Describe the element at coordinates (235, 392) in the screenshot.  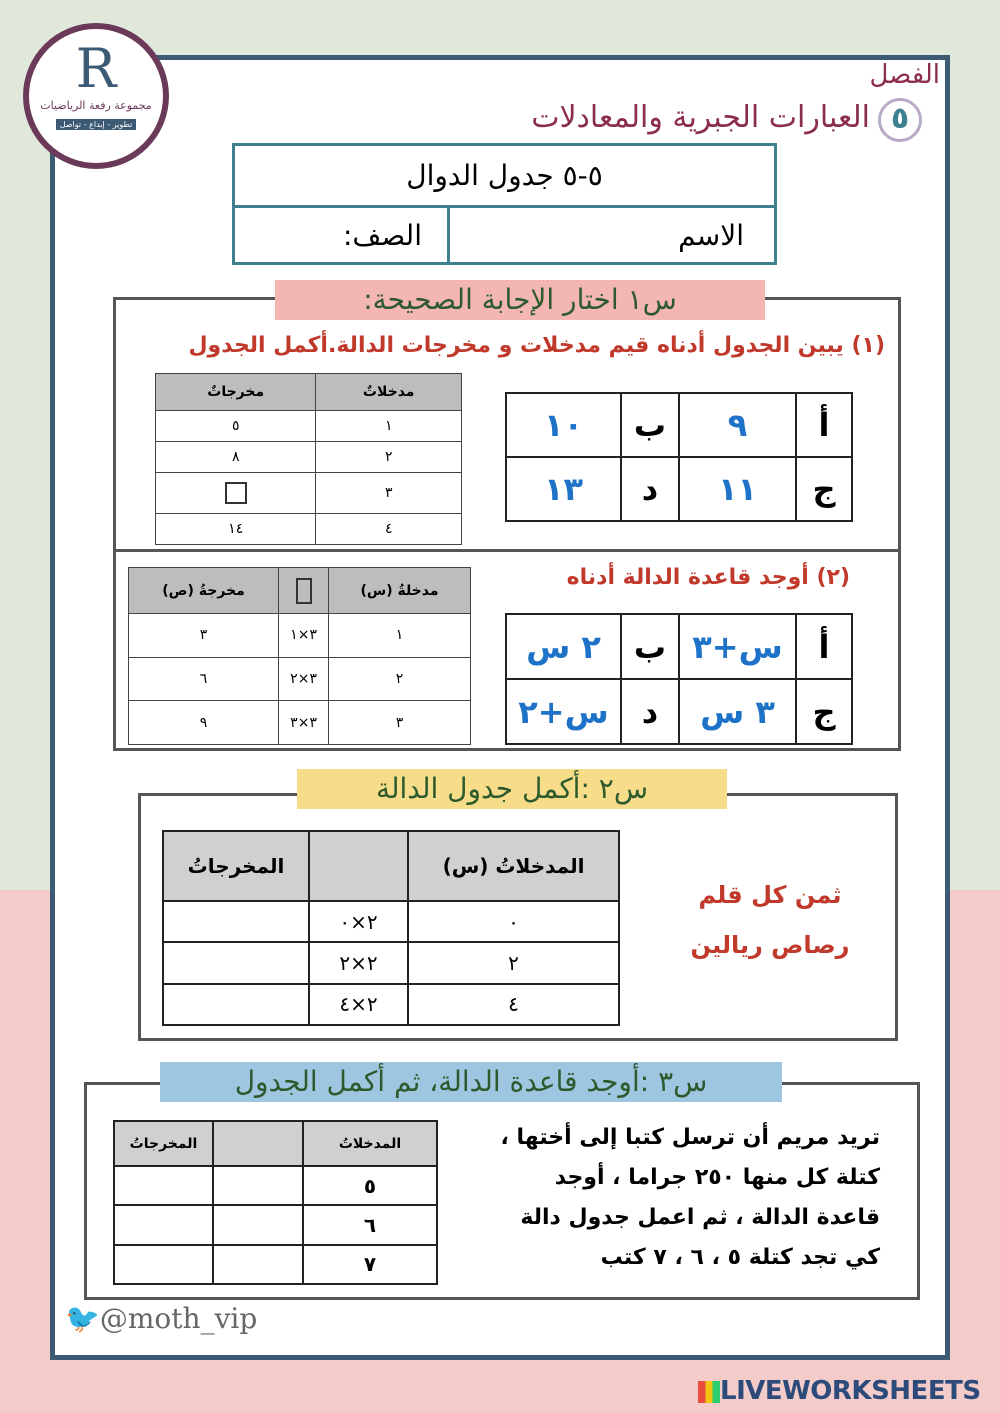
I see `header: مخرجاتٌ` at that location.